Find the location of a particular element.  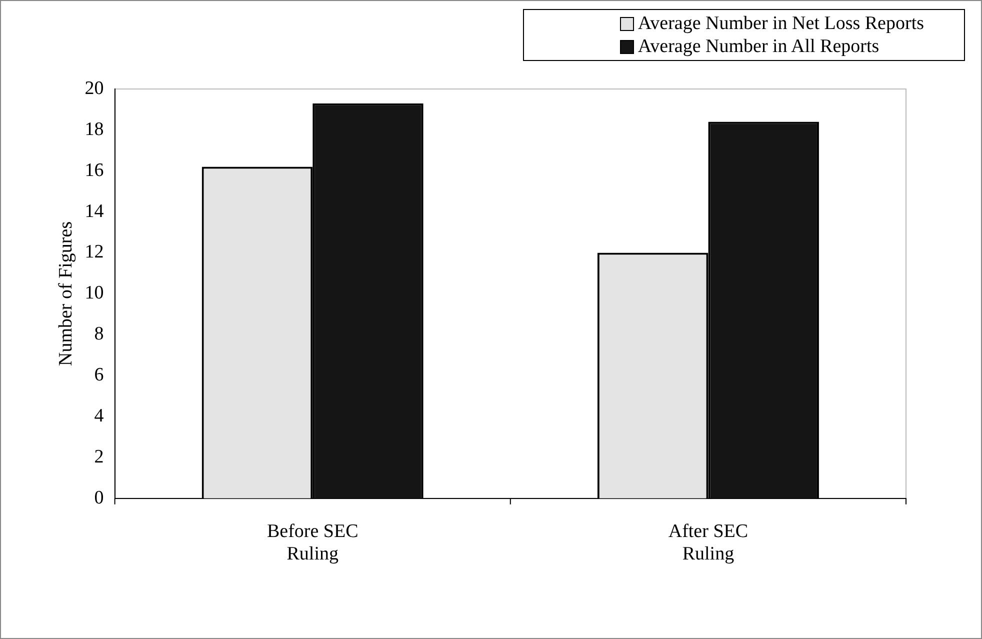

y-tick-label: 6 is located at coordinates (99, 375).